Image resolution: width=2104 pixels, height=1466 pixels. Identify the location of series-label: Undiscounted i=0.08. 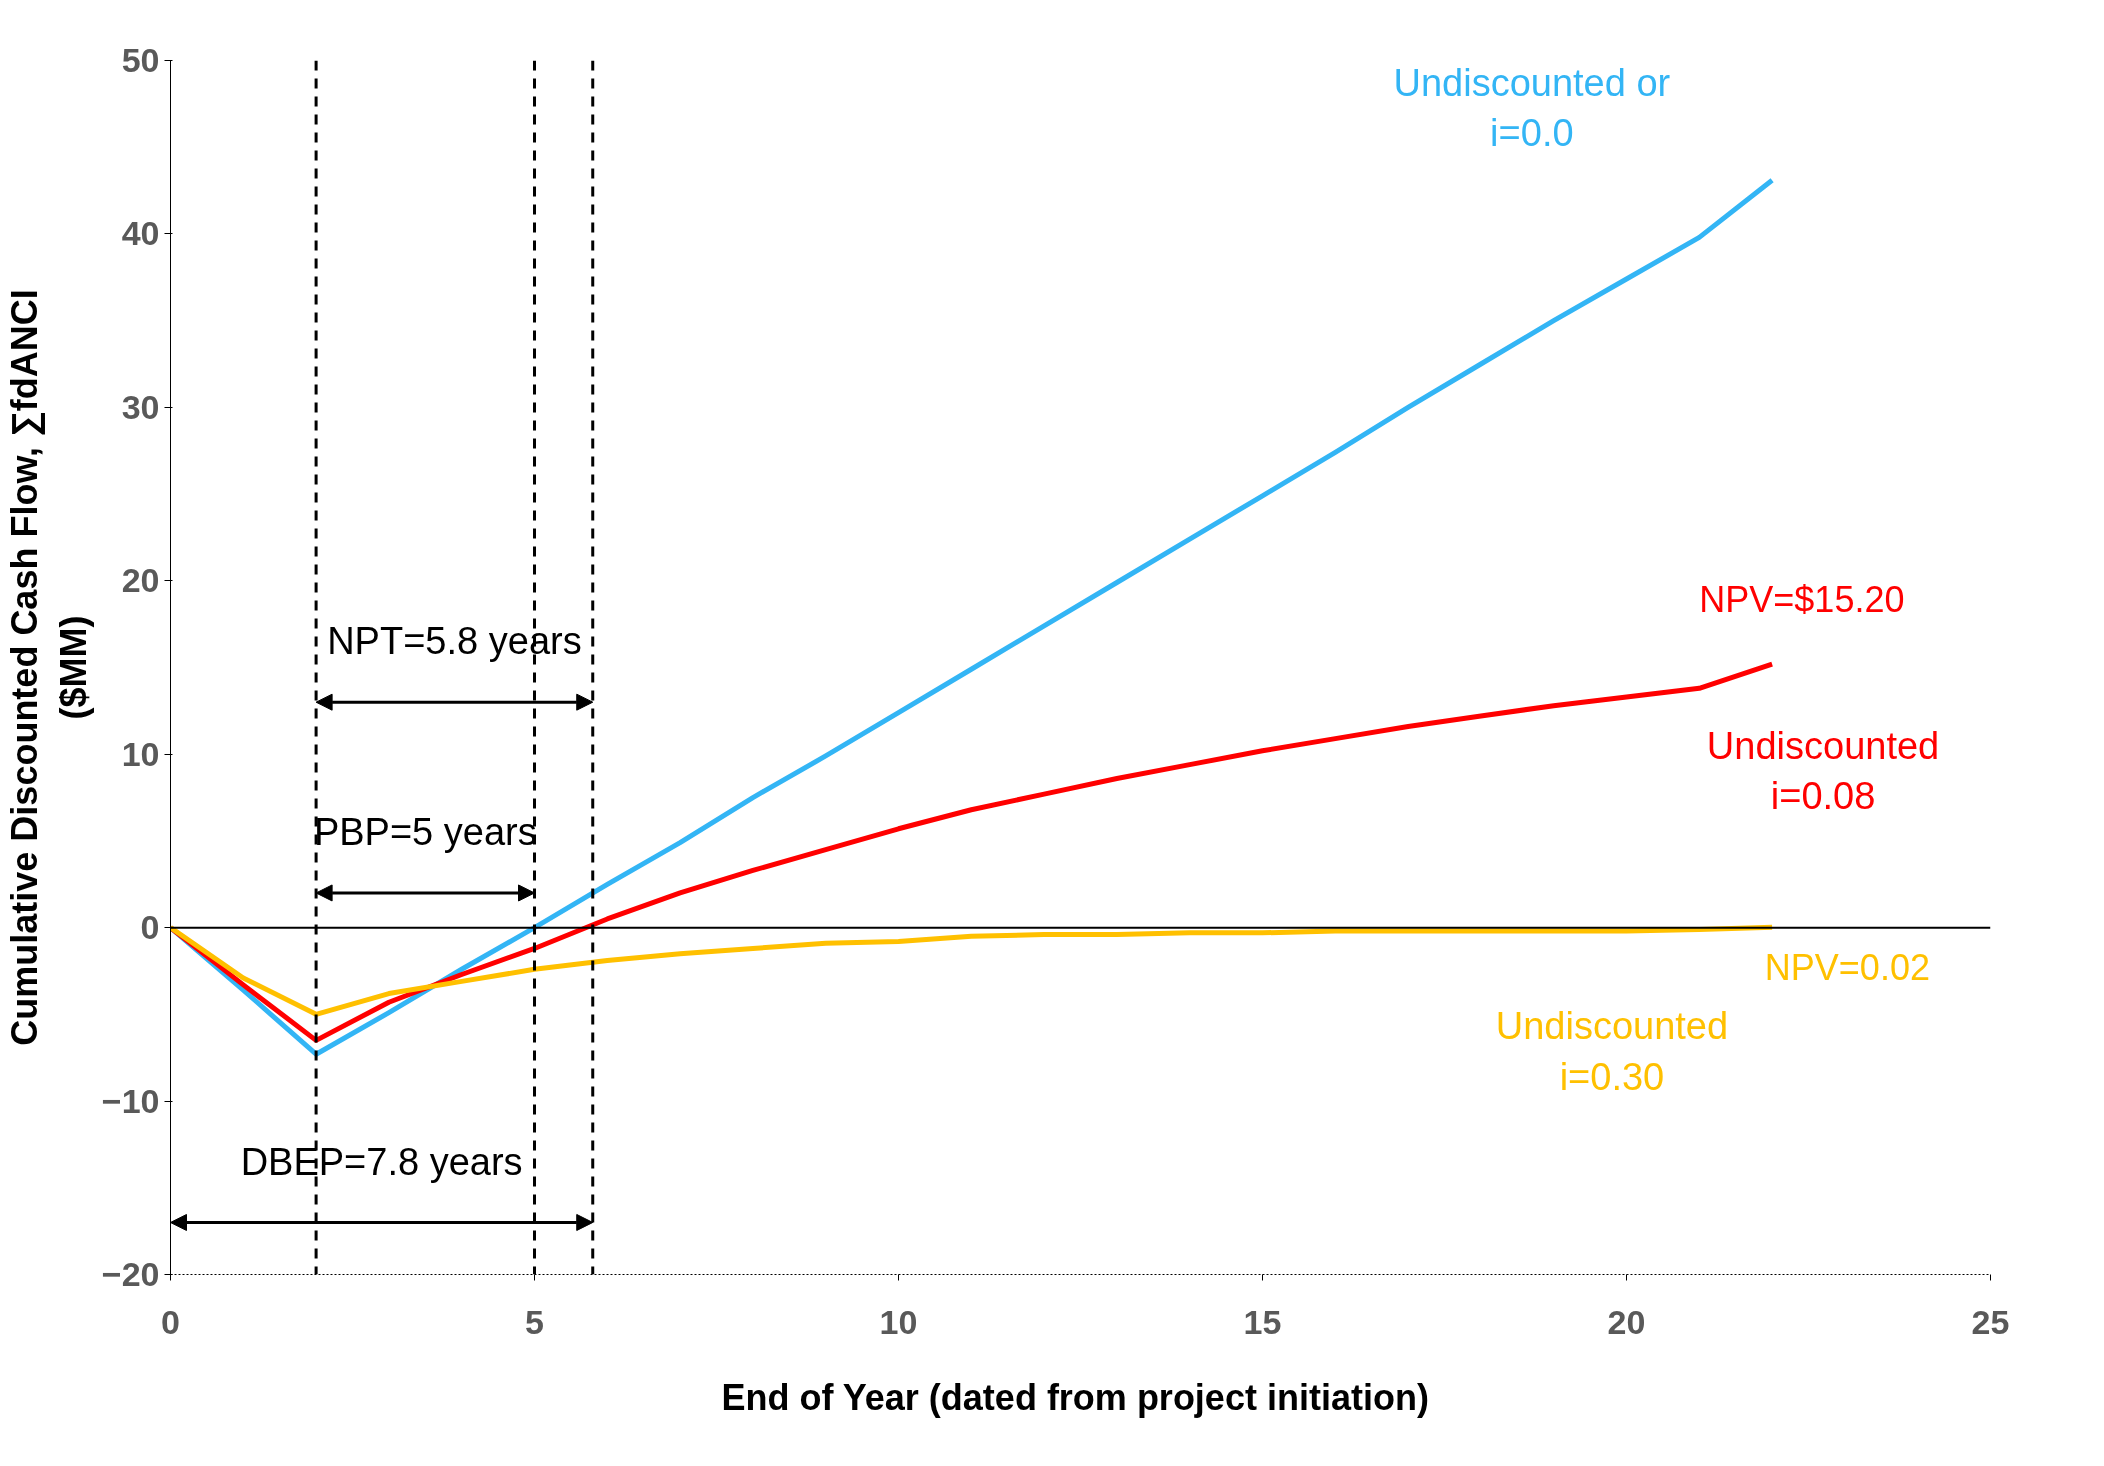
(1823, 771).